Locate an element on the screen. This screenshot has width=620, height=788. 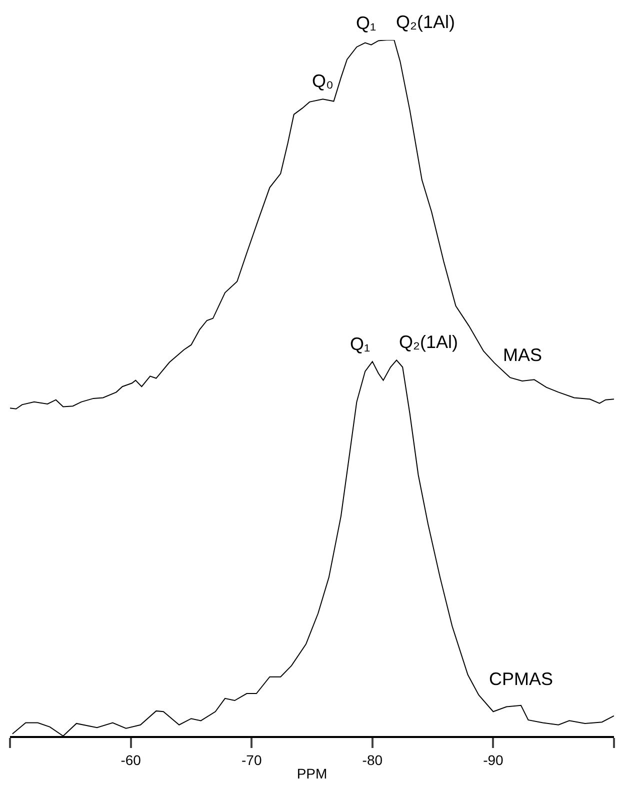
annotation: Q₀ is located at coordinates (323, 81).